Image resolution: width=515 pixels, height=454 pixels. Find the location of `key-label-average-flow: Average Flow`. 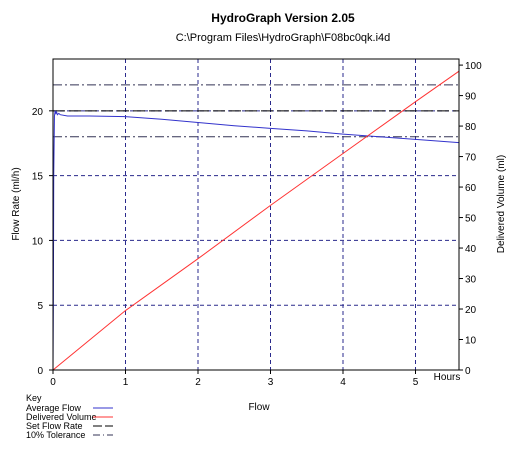

key-label-average-flow: Average Flow is located at coordinates (53, 408).